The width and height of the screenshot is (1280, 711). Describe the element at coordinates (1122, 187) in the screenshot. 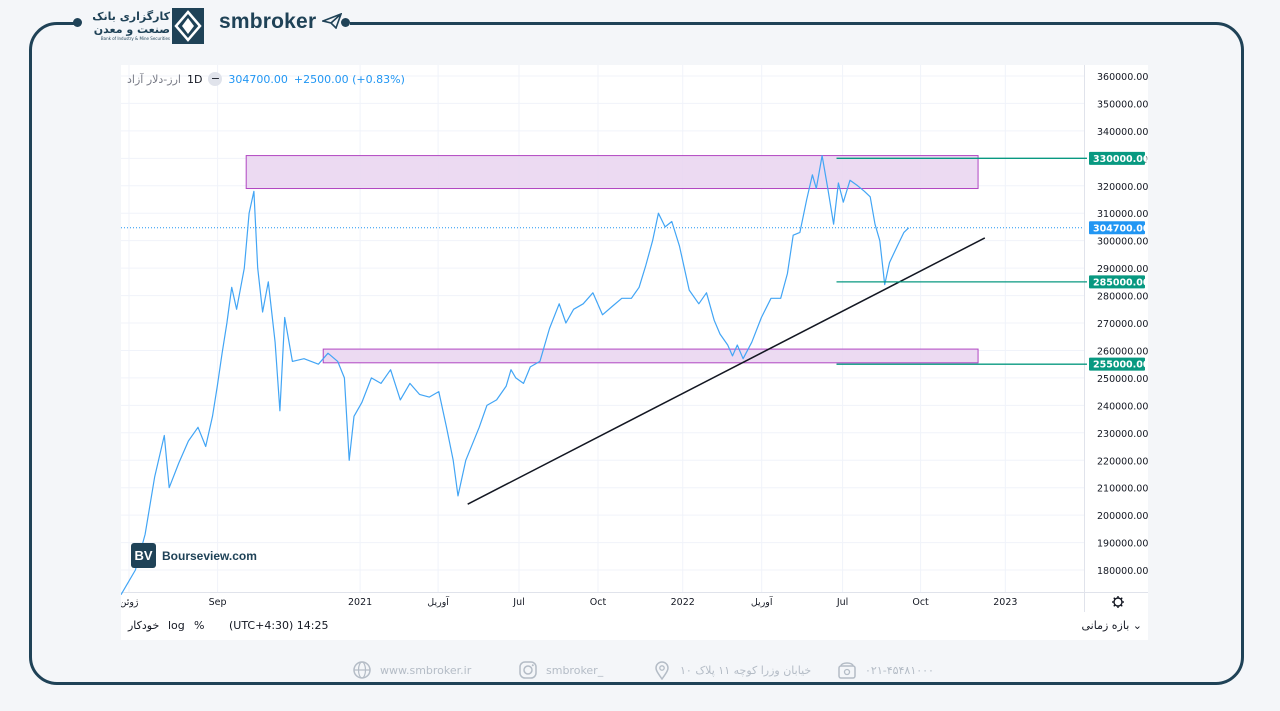

I see `y-tick-label: 320000.00` at that location.